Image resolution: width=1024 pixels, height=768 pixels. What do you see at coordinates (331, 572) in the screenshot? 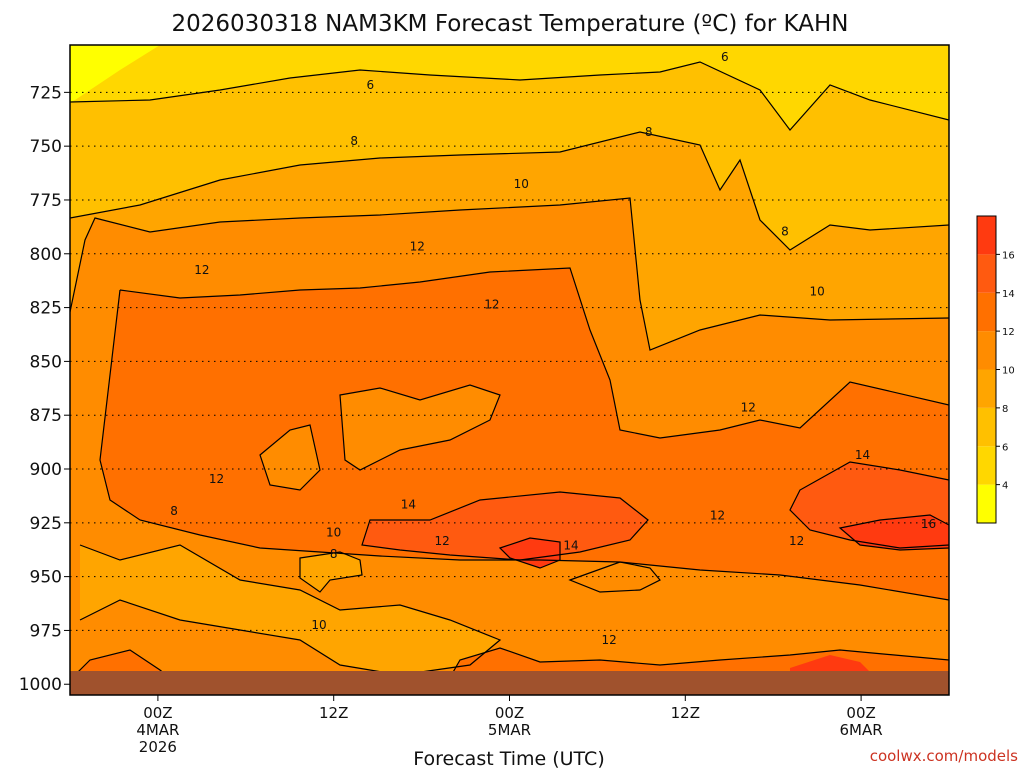
I see `band-warm-layer-cool-wedge` at bounding box center [331, 572].